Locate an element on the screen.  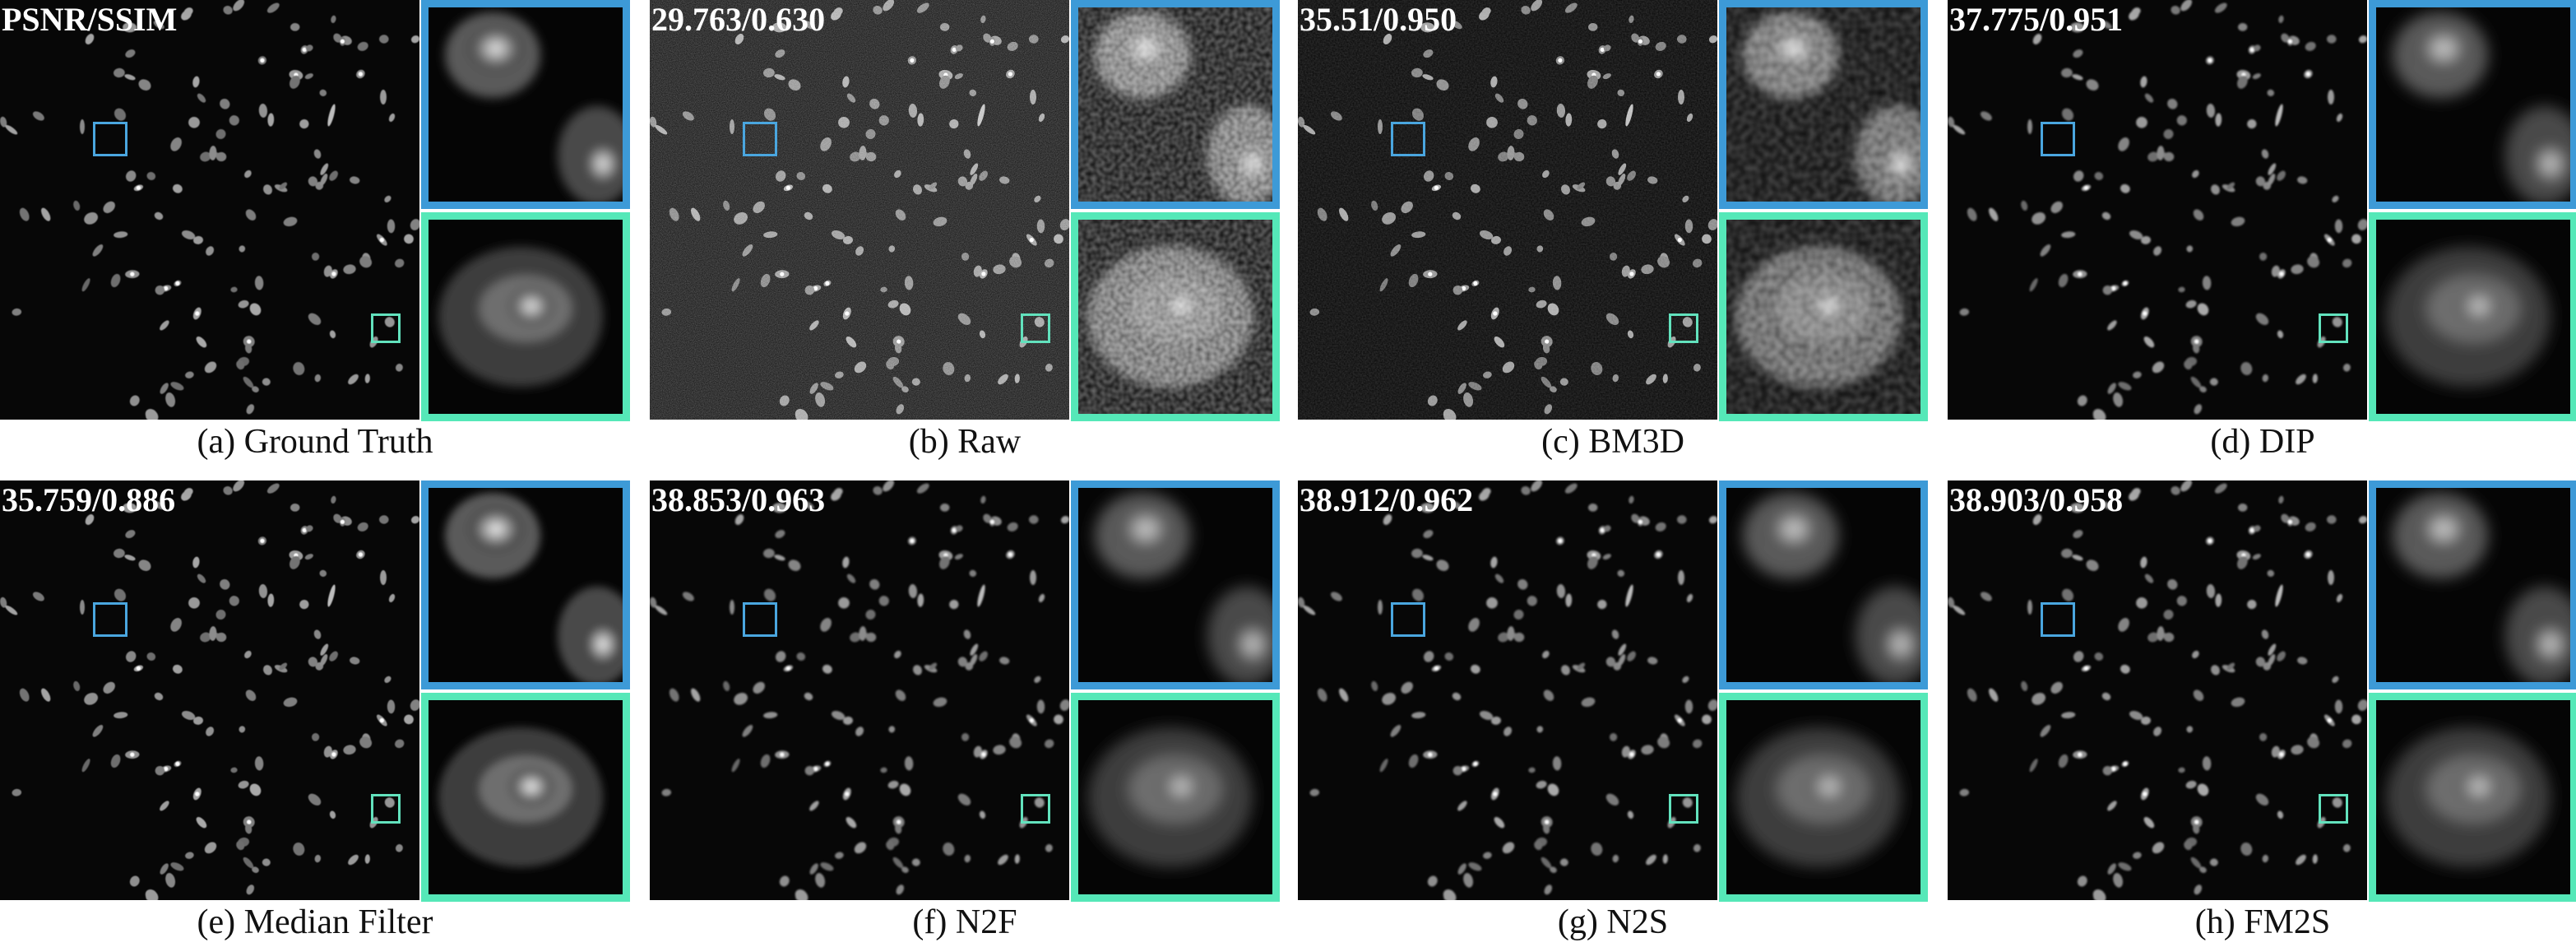
panel-b: 29.763/0.630 (b) Raw is located at coordinates (965, 230).